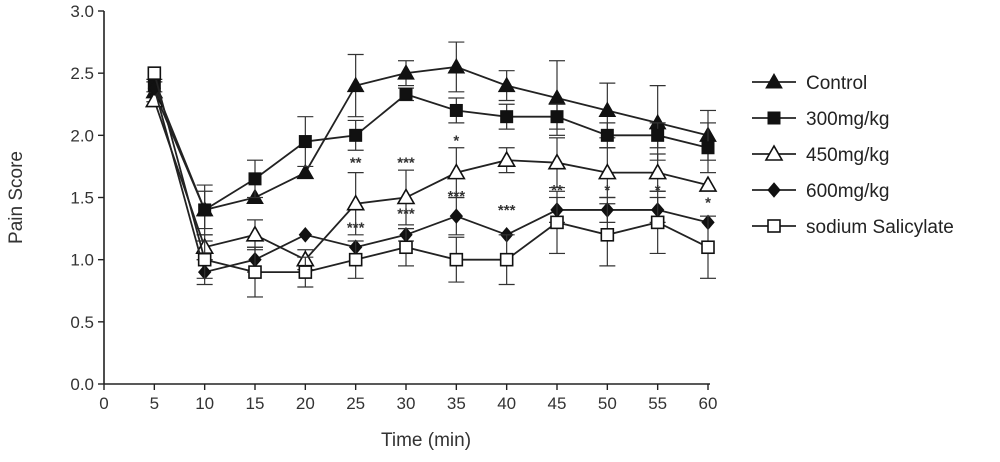 Image resolution: width=1000 pixels, height=462 pixels. What do you see at coordinates (847, 191) in the screenshot?
I see `legend-label: 600mg/kg` at bounding box center [847, 191].